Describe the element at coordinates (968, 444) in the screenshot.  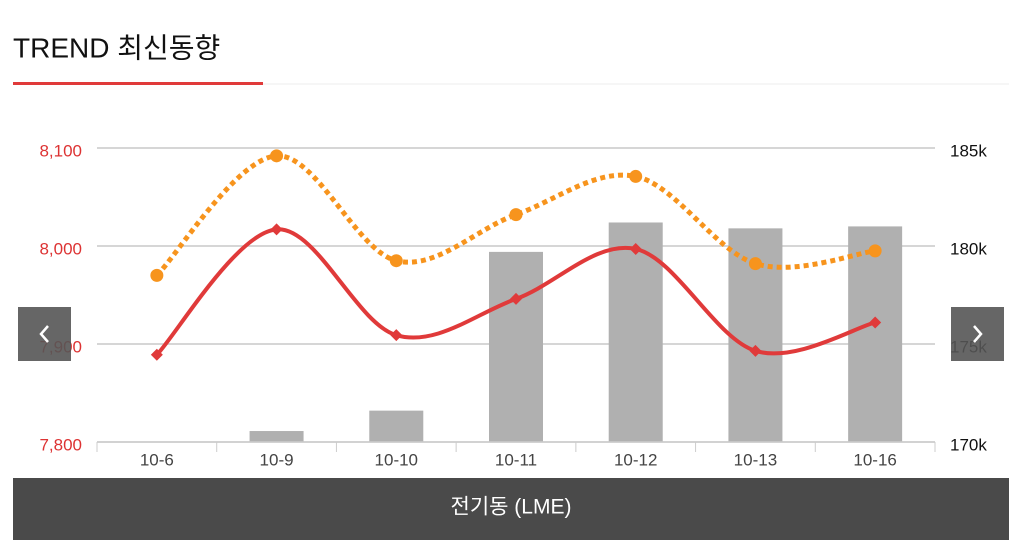
I see `y2-tick-label: 170k` at that location.